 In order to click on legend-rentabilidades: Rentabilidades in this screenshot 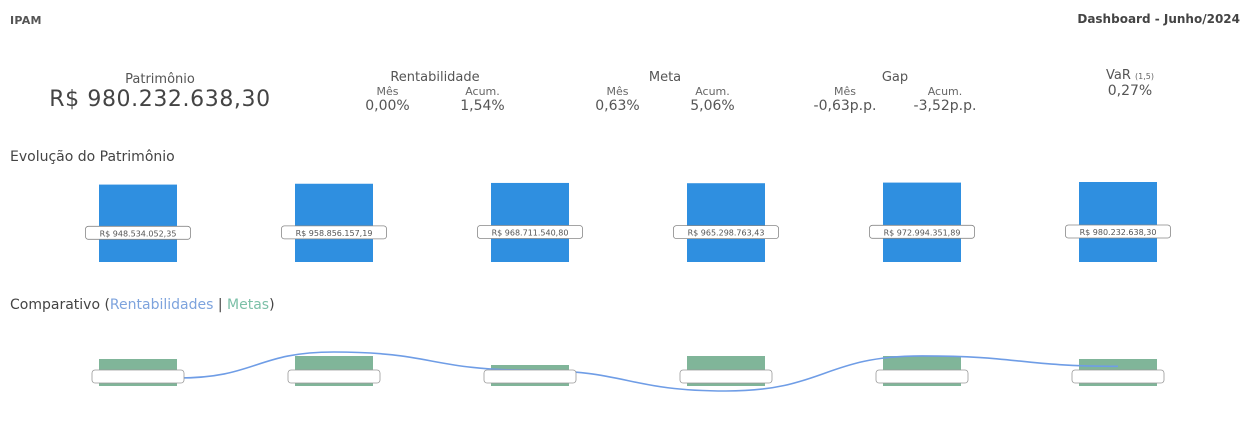, I will do `click(161, 305)`.